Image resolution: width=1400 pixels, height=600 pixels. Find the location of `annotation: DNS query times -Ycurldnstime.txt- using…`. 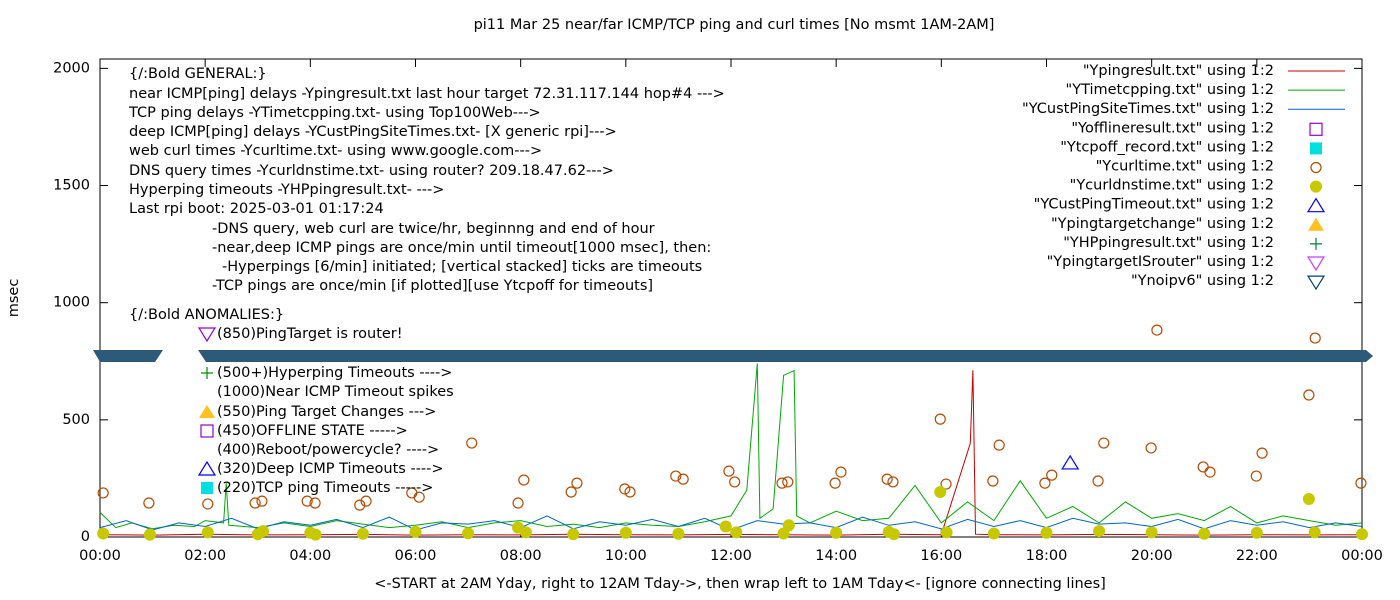

annotation: DNS query times -Ycurldnstime.txt- using… is located at coordinates (371, 171).